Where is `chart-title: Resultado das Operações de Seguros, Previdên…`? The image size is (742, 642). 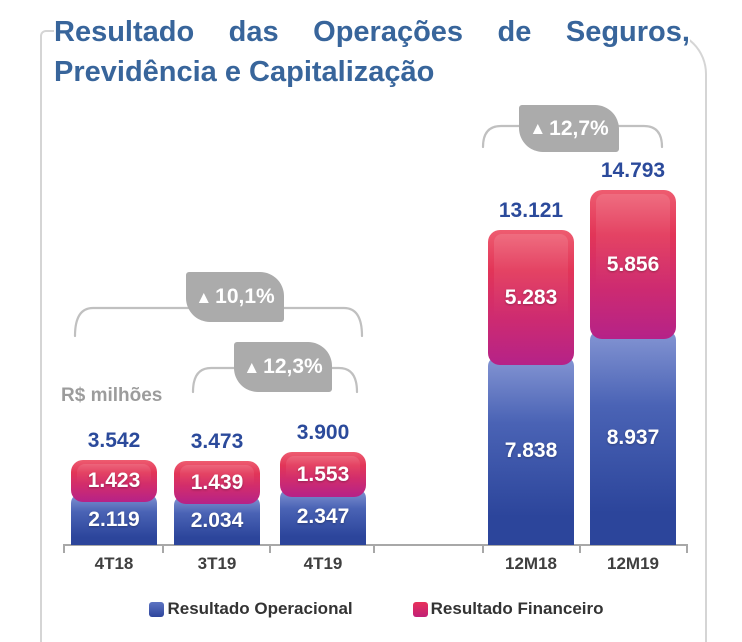 chart-title: Resultado das Operações de Seguros, Previdên… is located at coordinates (372, 53).